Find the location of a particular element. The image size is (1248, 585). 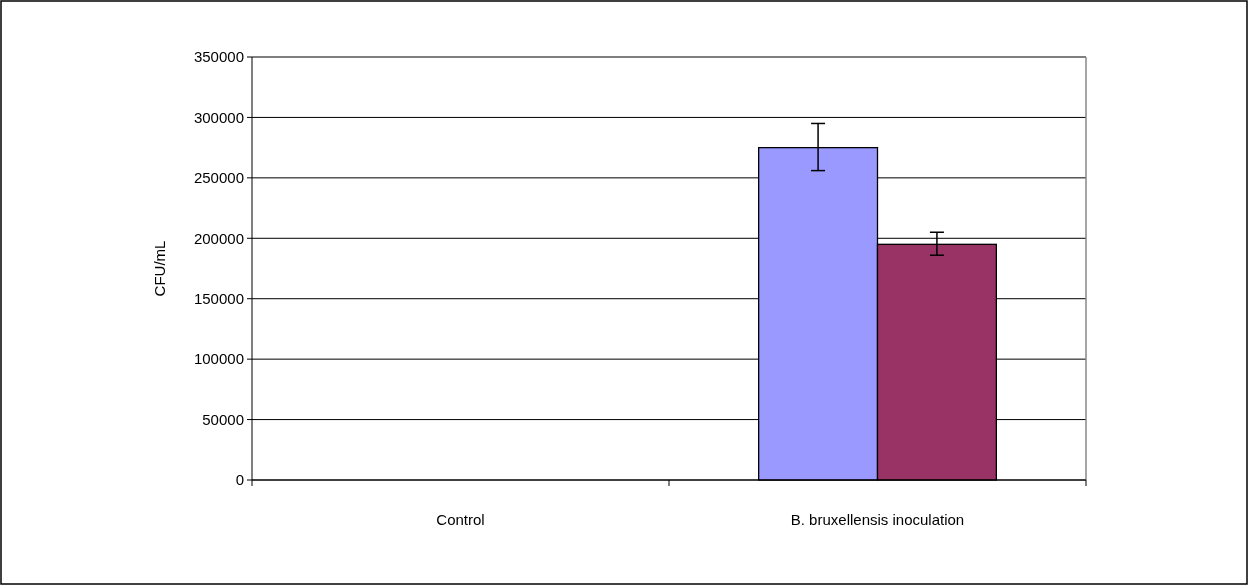

y-tick-label: 50000 is located at coordinates (223, 419).